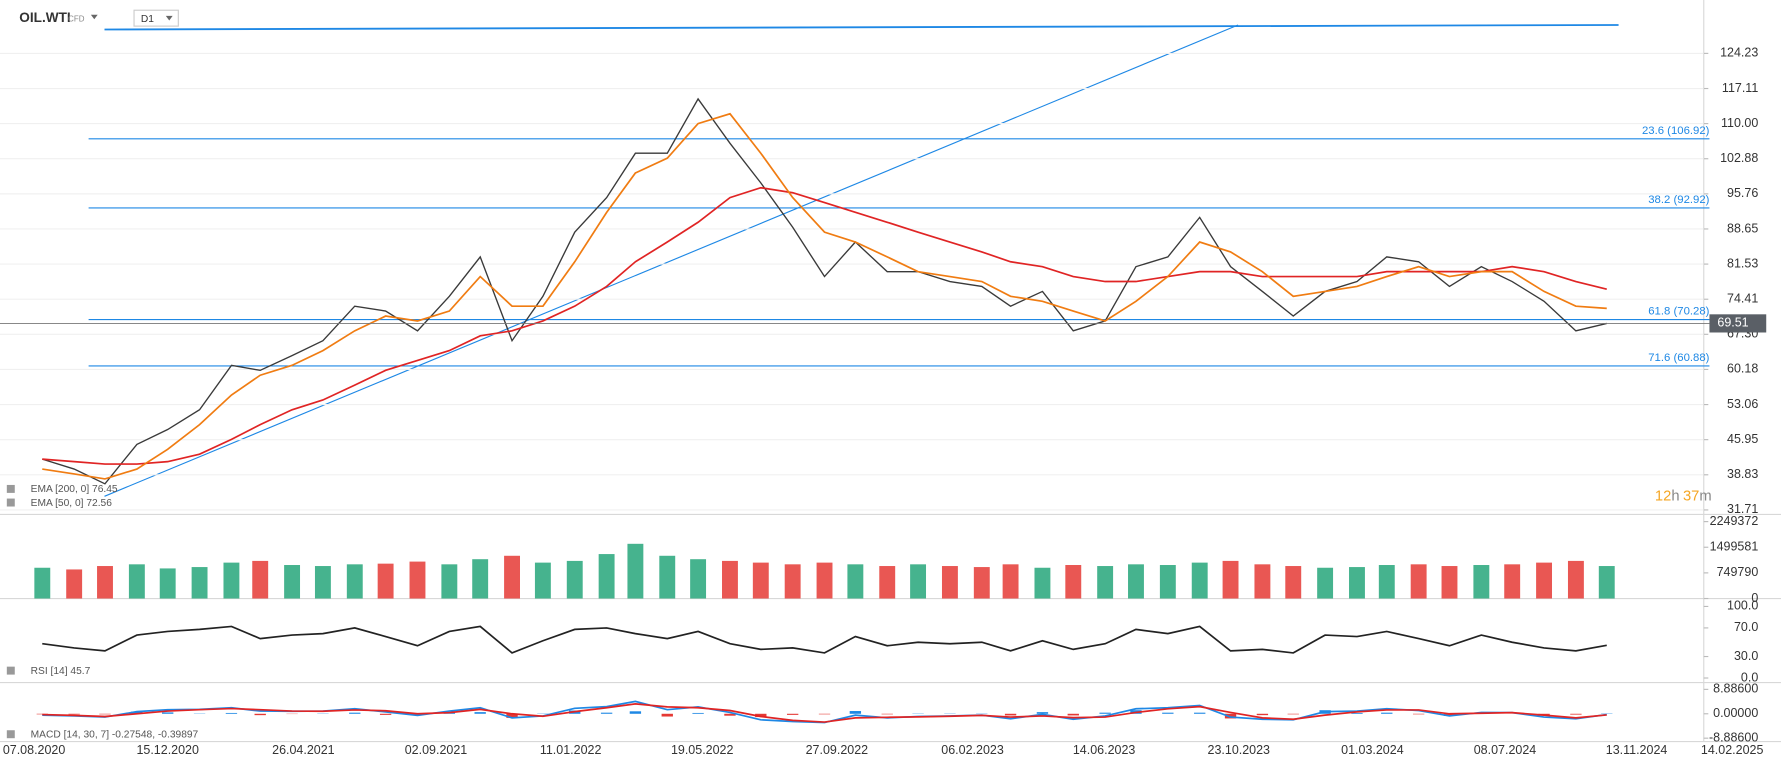  Describe the element at coordinates (1239, 750) in the screenshot. I see `x-tick-label: 23.10.2023` at that location.